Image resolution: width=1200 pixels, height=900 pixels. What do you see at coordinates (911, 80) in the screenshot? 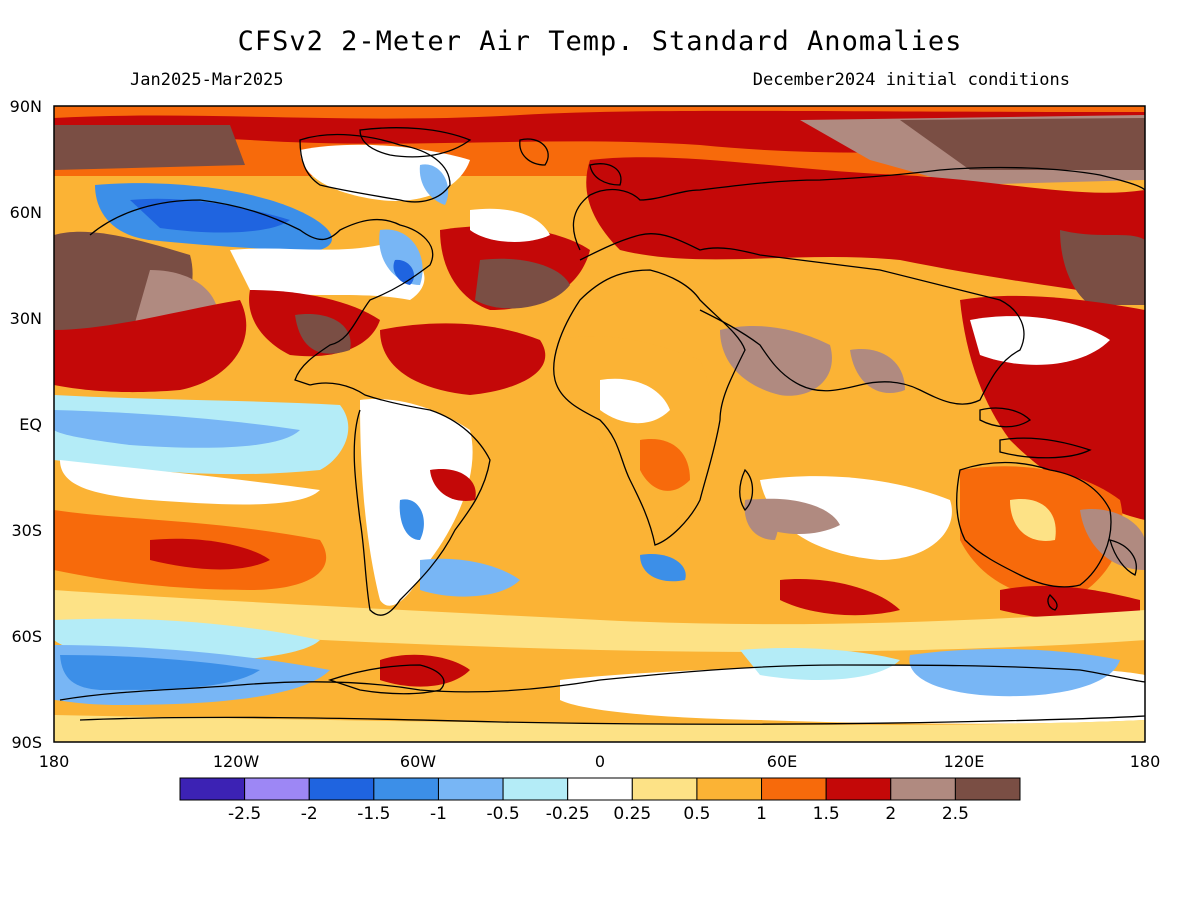
I see `initial-conditions: December2024 initial conditions` at bounding box center [911, 80].